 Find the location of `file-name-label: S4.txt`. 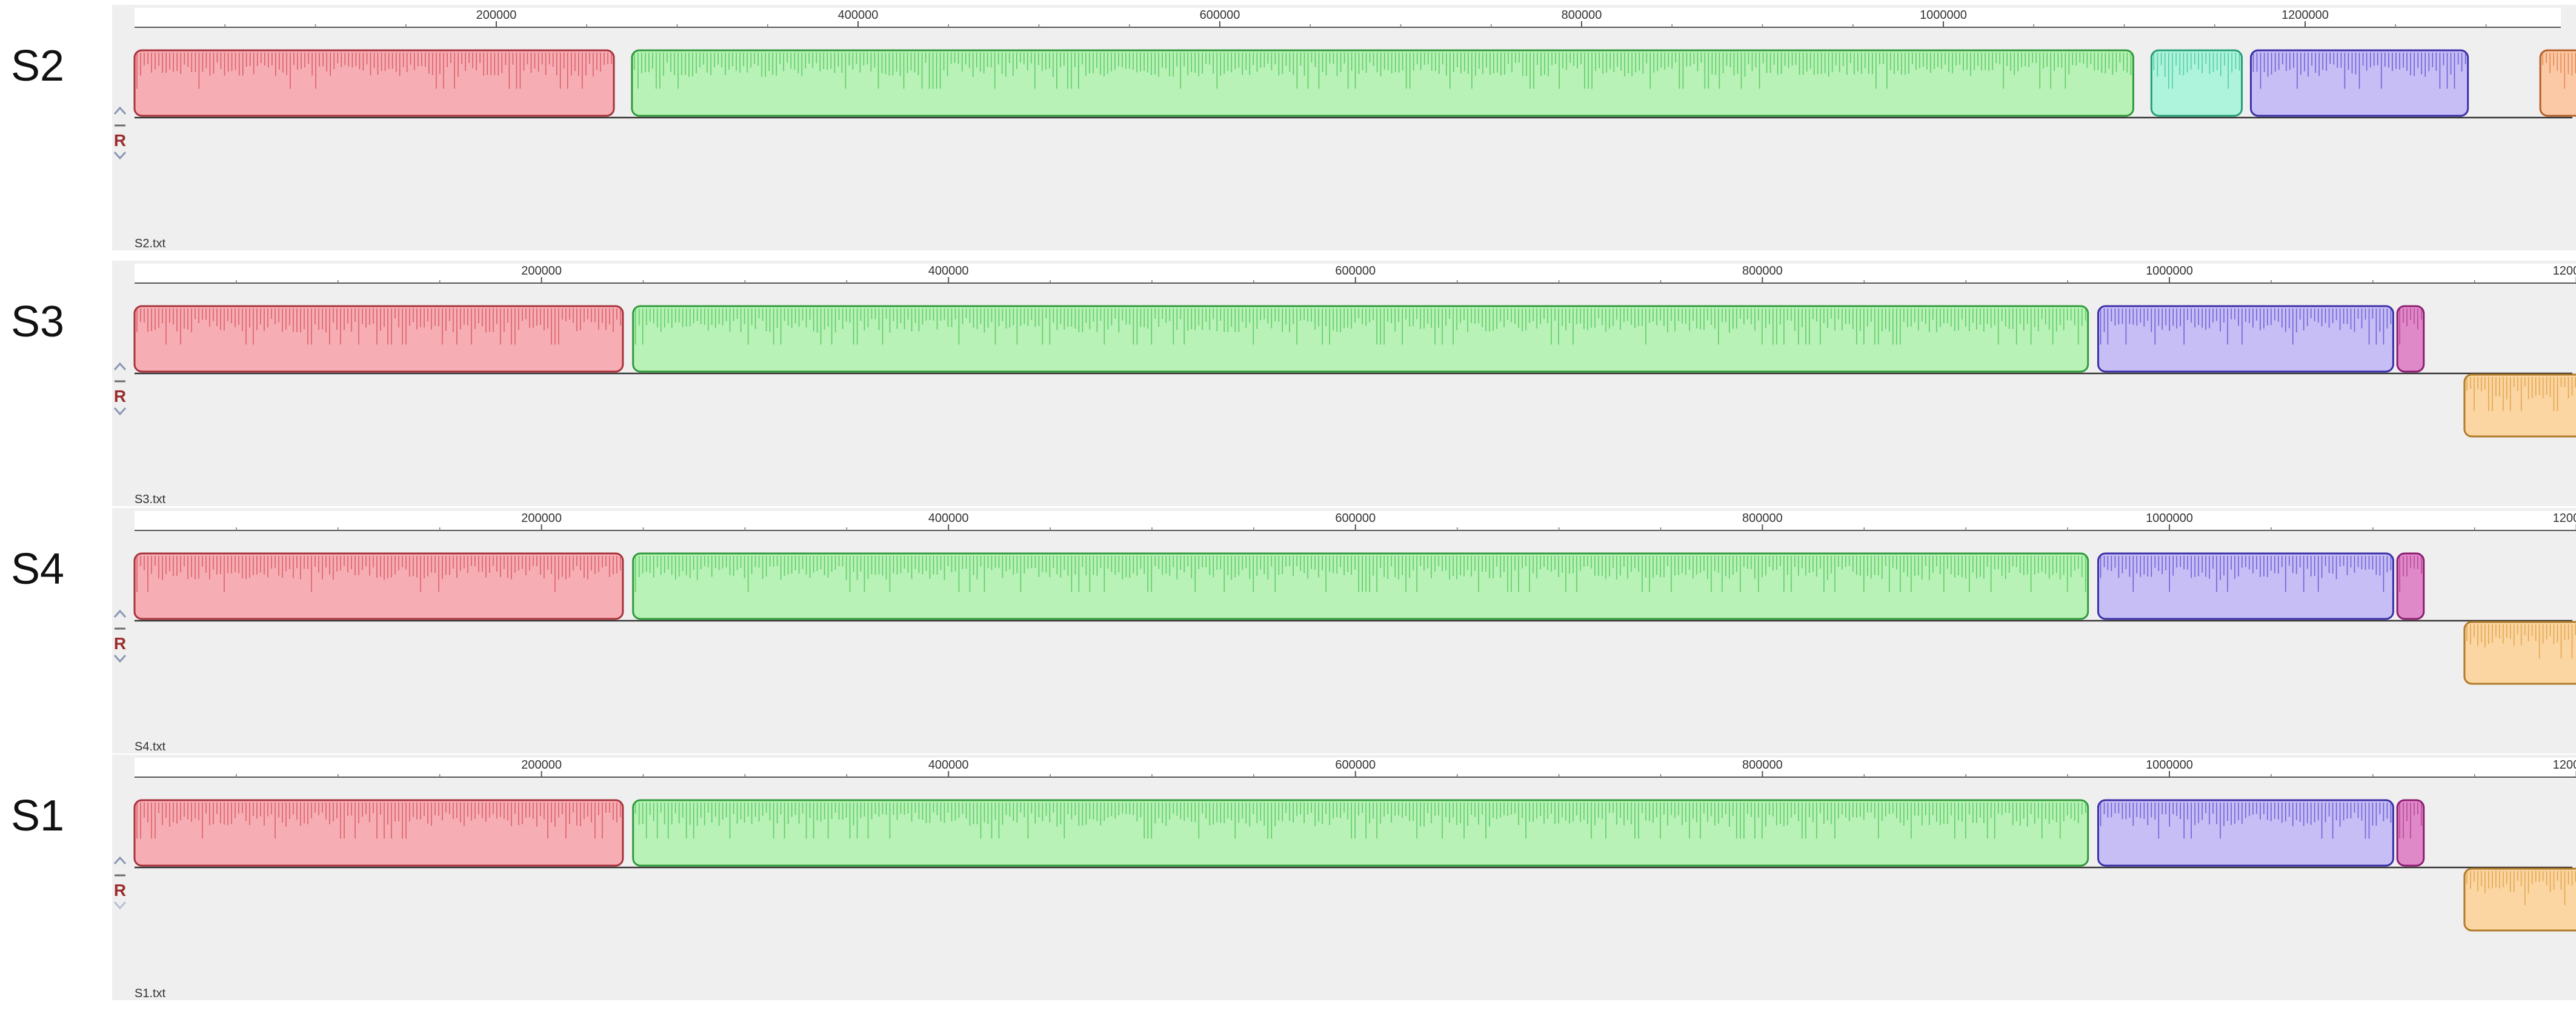

file-name-label: S4.txt is located at coordinates (150, 747).